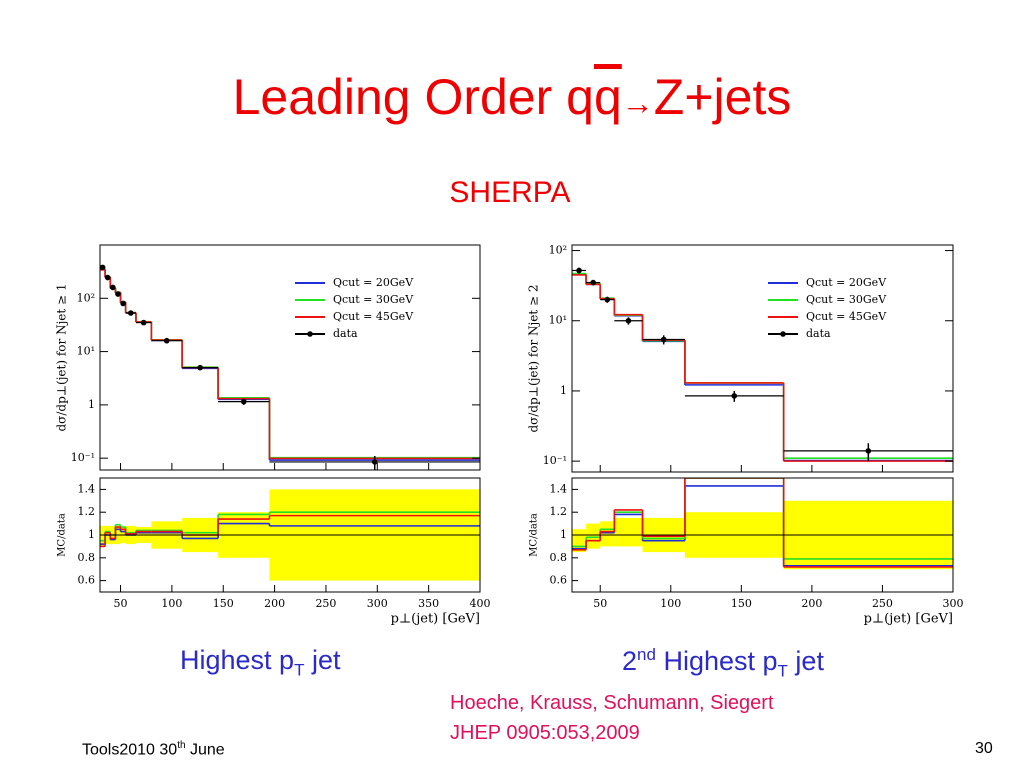  What do you see at coordinates (205, 750) in the screenshot?
I see `footer-text: June` at bounding box center [205, 750].